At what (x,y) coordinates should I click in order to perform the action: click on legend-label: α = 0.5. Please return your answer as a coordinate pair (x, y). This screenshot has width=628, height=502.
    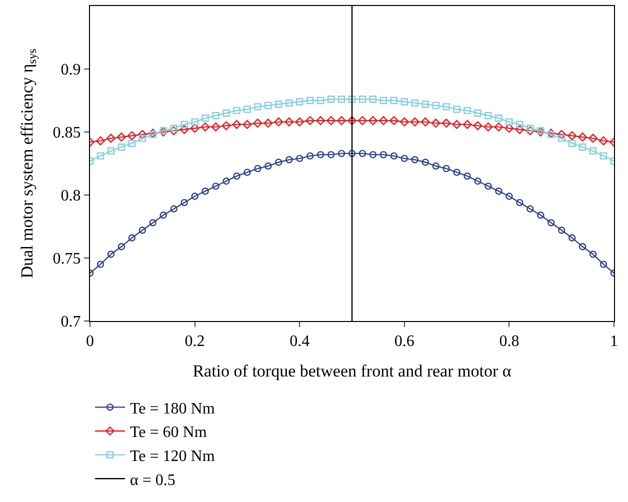
    Looking at the image, I should click on (153, 480).